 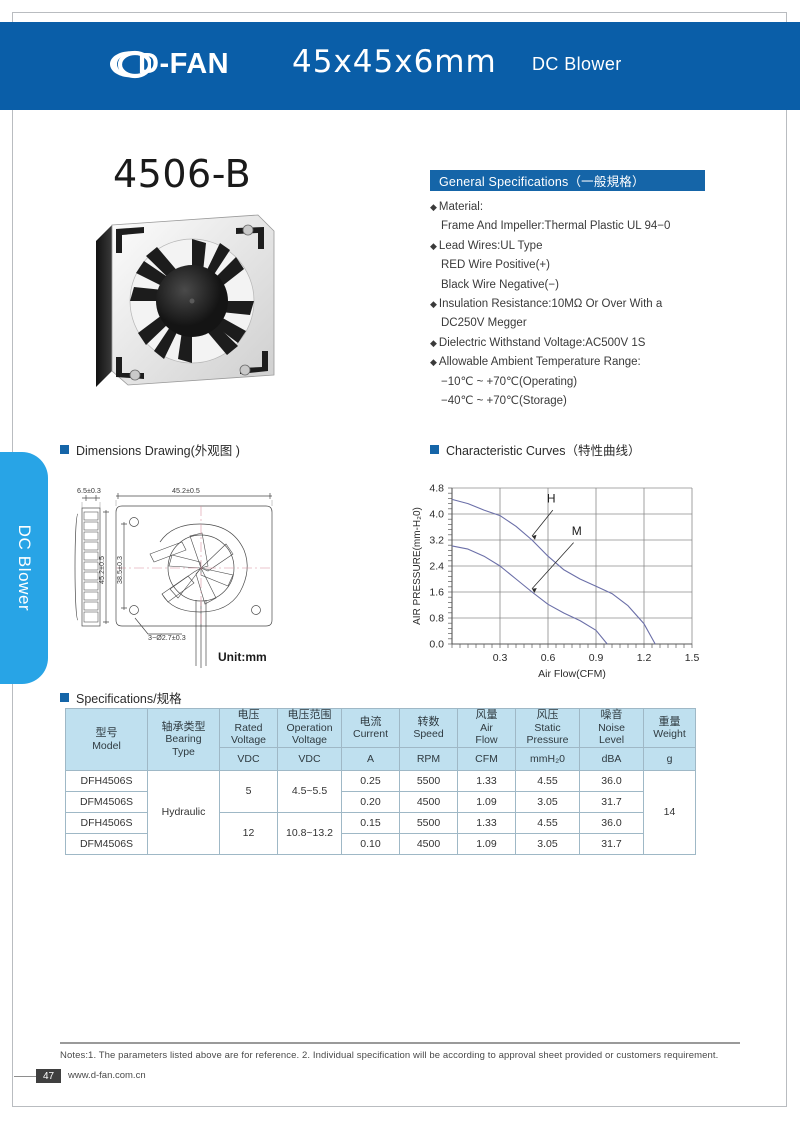 I want to click on column-header-noise-level: 噪音 Noise Level, so click(x=611, y=728).